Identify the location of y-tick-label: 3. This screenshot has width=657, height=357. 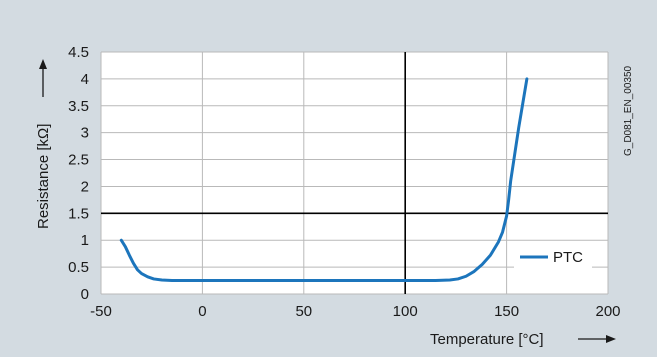
(85, 133).